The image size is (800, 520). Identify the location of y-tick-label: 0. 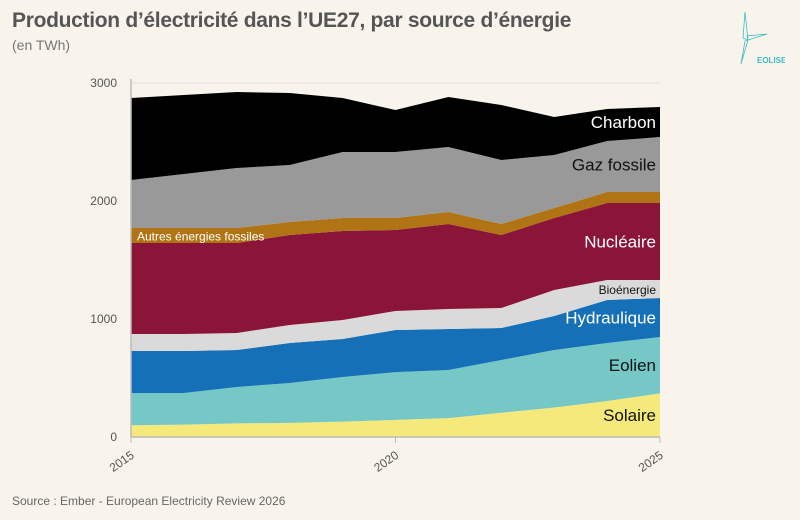
(113, 437).